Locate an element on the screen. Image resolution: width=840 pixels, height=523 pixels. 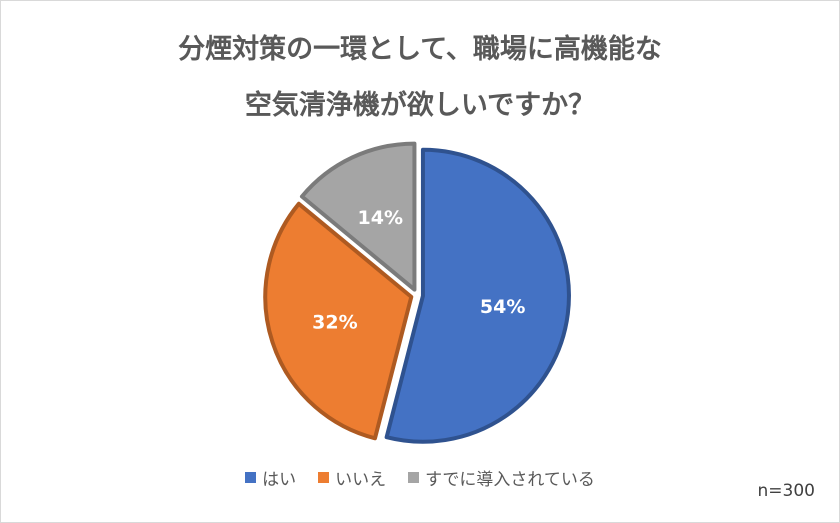
chart-title-line-1: 分煙対策の一環として、職場に高機能な is located at coordinates (420, 49).